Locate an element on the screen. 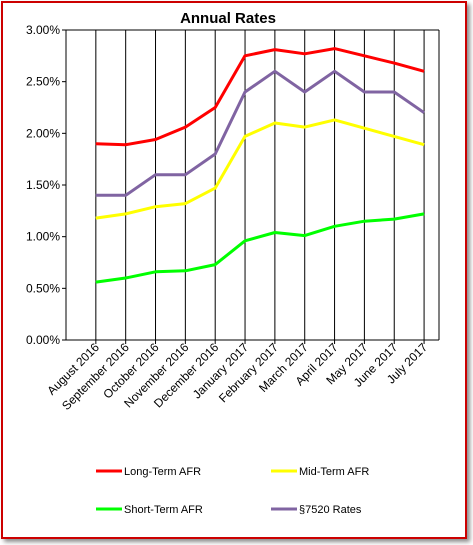 The width and height of the screenshot is (473, 545). y-tick-label: 0.50% is located at coordinates (43, 288).